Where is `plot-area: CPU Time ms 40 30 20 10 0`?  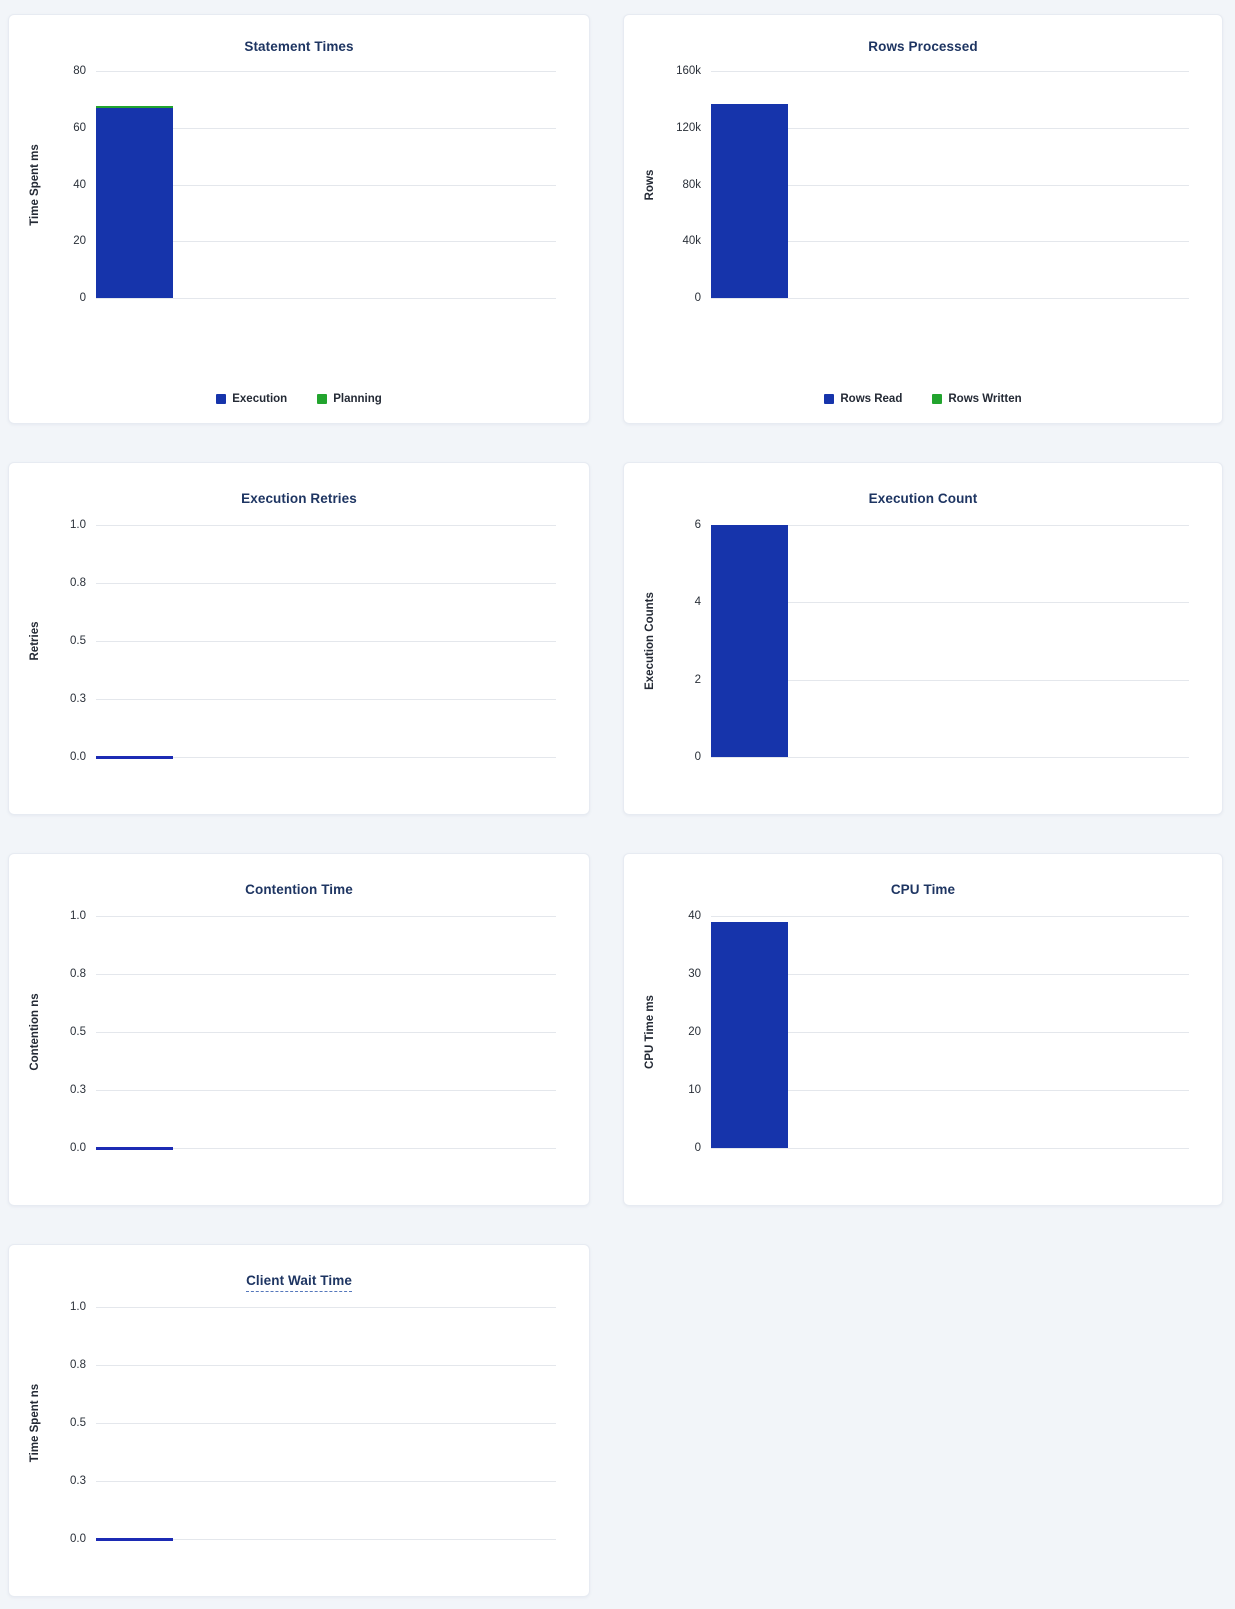 plot-area: CPU Time ms 40 30 20 10 0 is located at coordinates (923, 1032).